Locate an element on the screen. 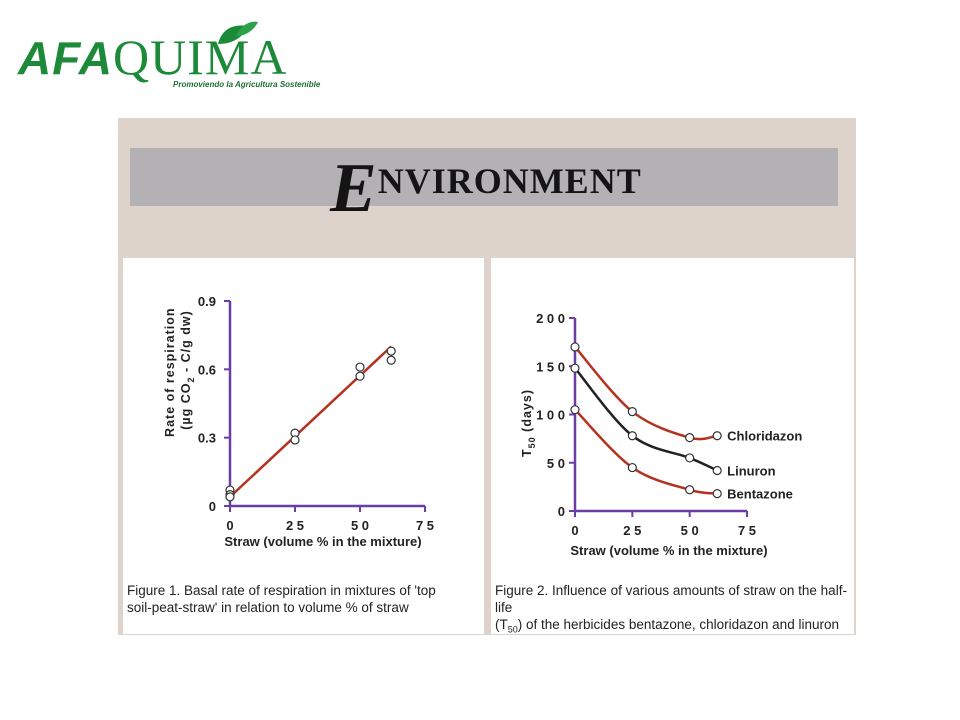 Image resolution: width=960 pixels, height=720 pixels. figure-1-y-tick-label: 0.9 is located at coordinates (207, 301).